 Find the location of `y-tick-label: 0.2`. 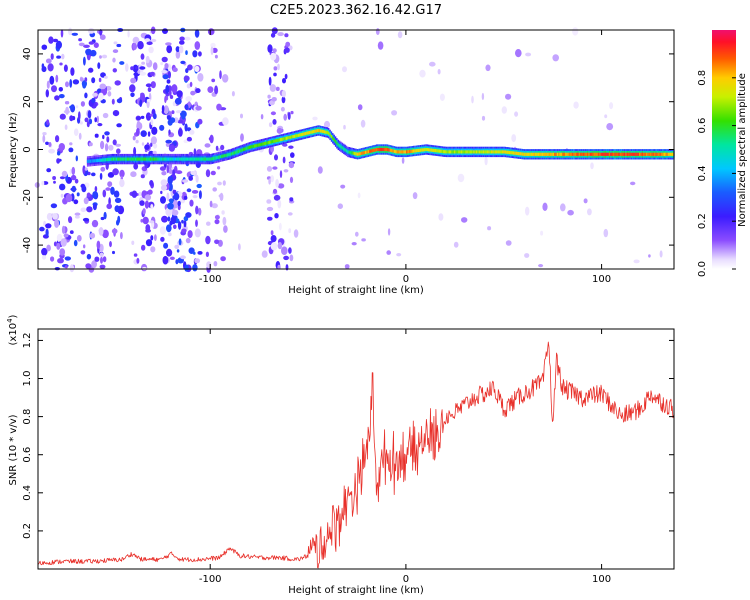

y-tick-label: 0.2 is located at coordinates (27, 531).